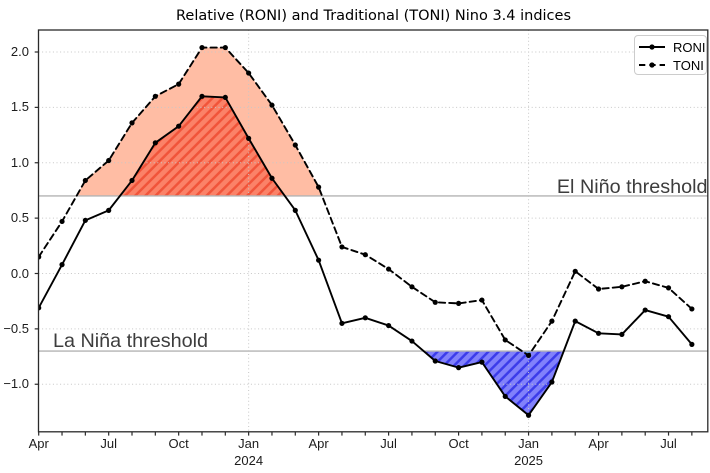 This screenshot has width=710, height=473. I want to click on y-tick-label: 0.5, so click(19, 218).